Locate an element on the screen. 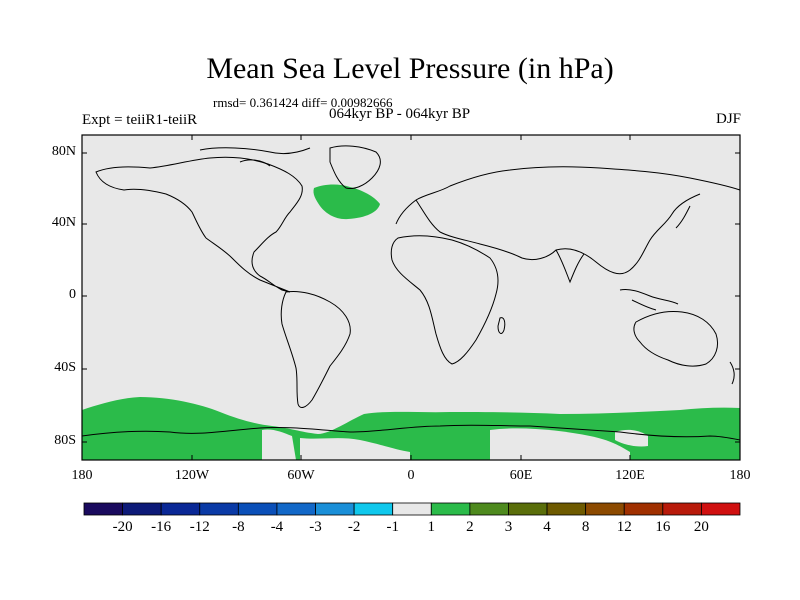 The width and height of the screenshot is (800, 600). season-label: DJF is located at coordinates (728, 119).